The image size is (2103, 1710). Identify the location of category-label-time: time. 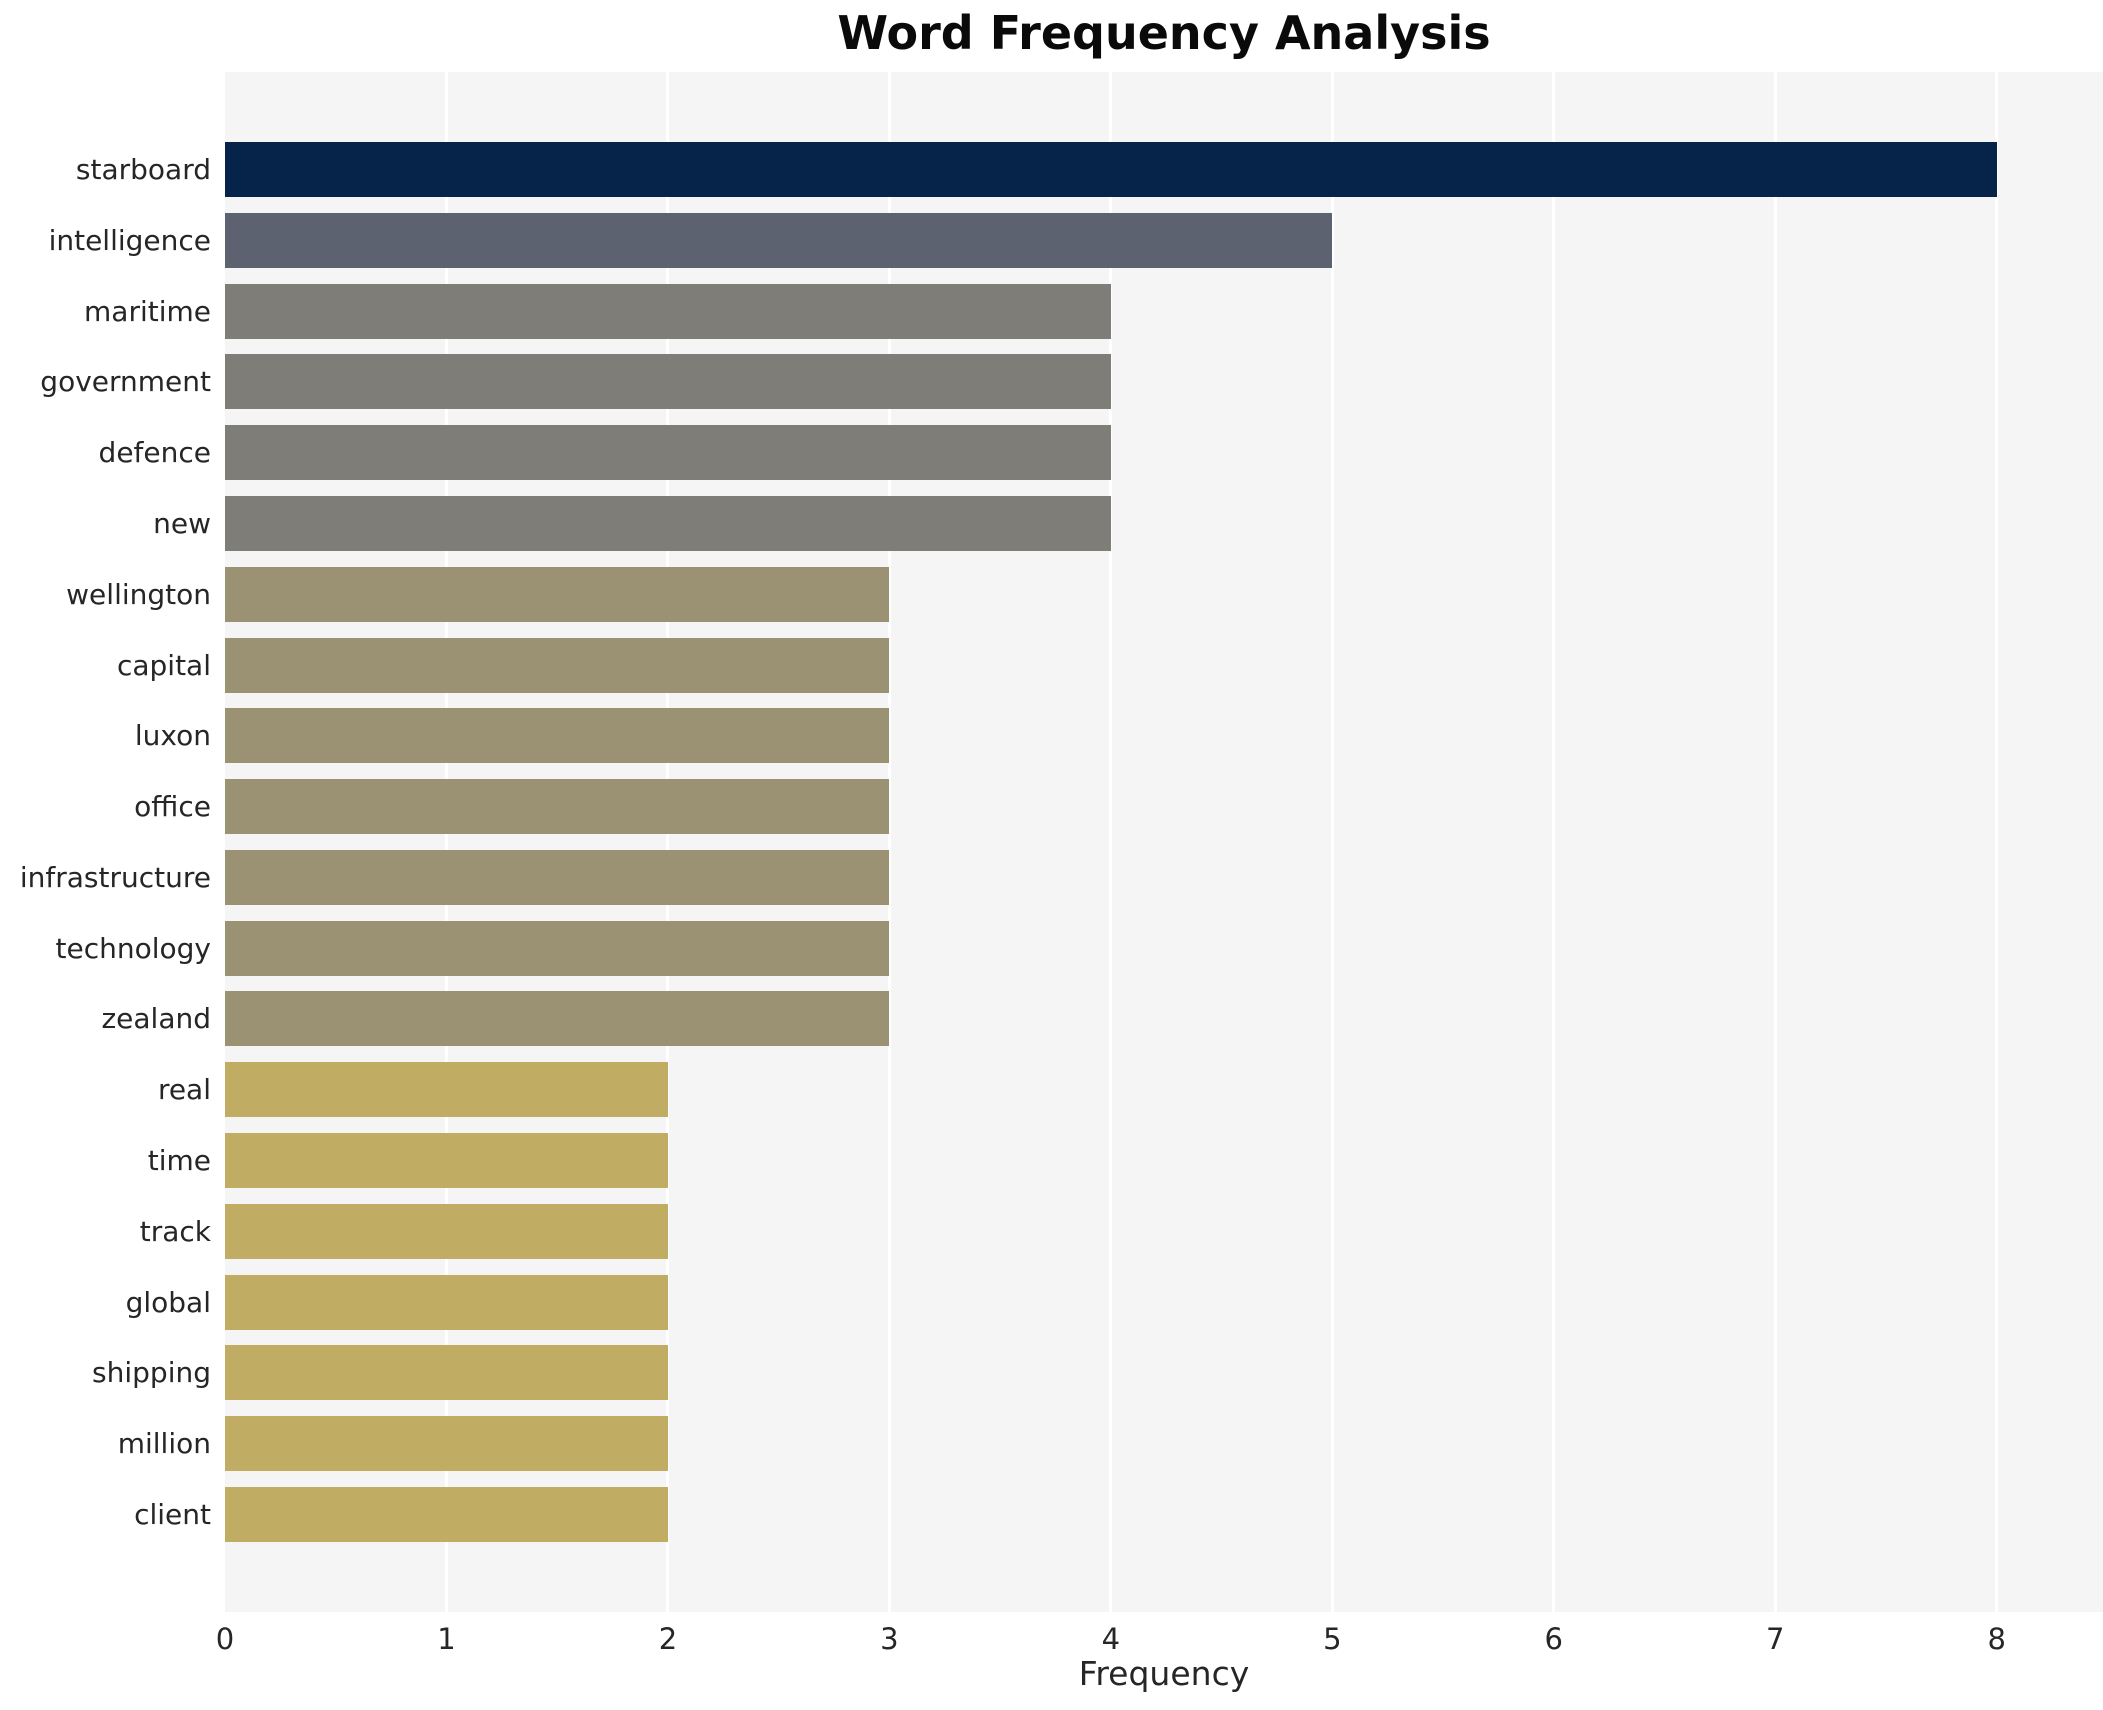
(179, 1161).